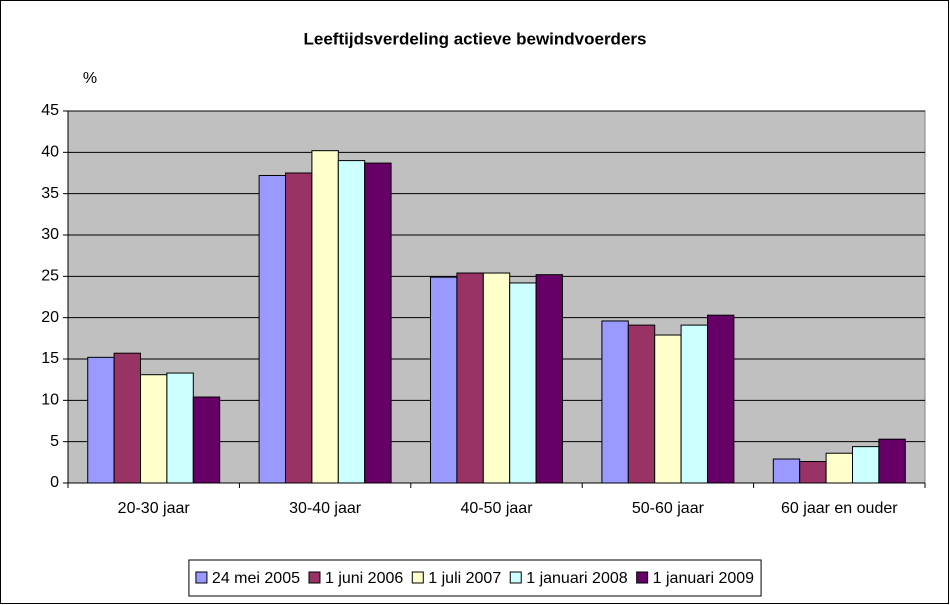 This screenshot has width=950, height=605. Describe the element at coordinates (668, 508) in the screenshot. I see `x-tick-label: 50-60 jaar` at that location.